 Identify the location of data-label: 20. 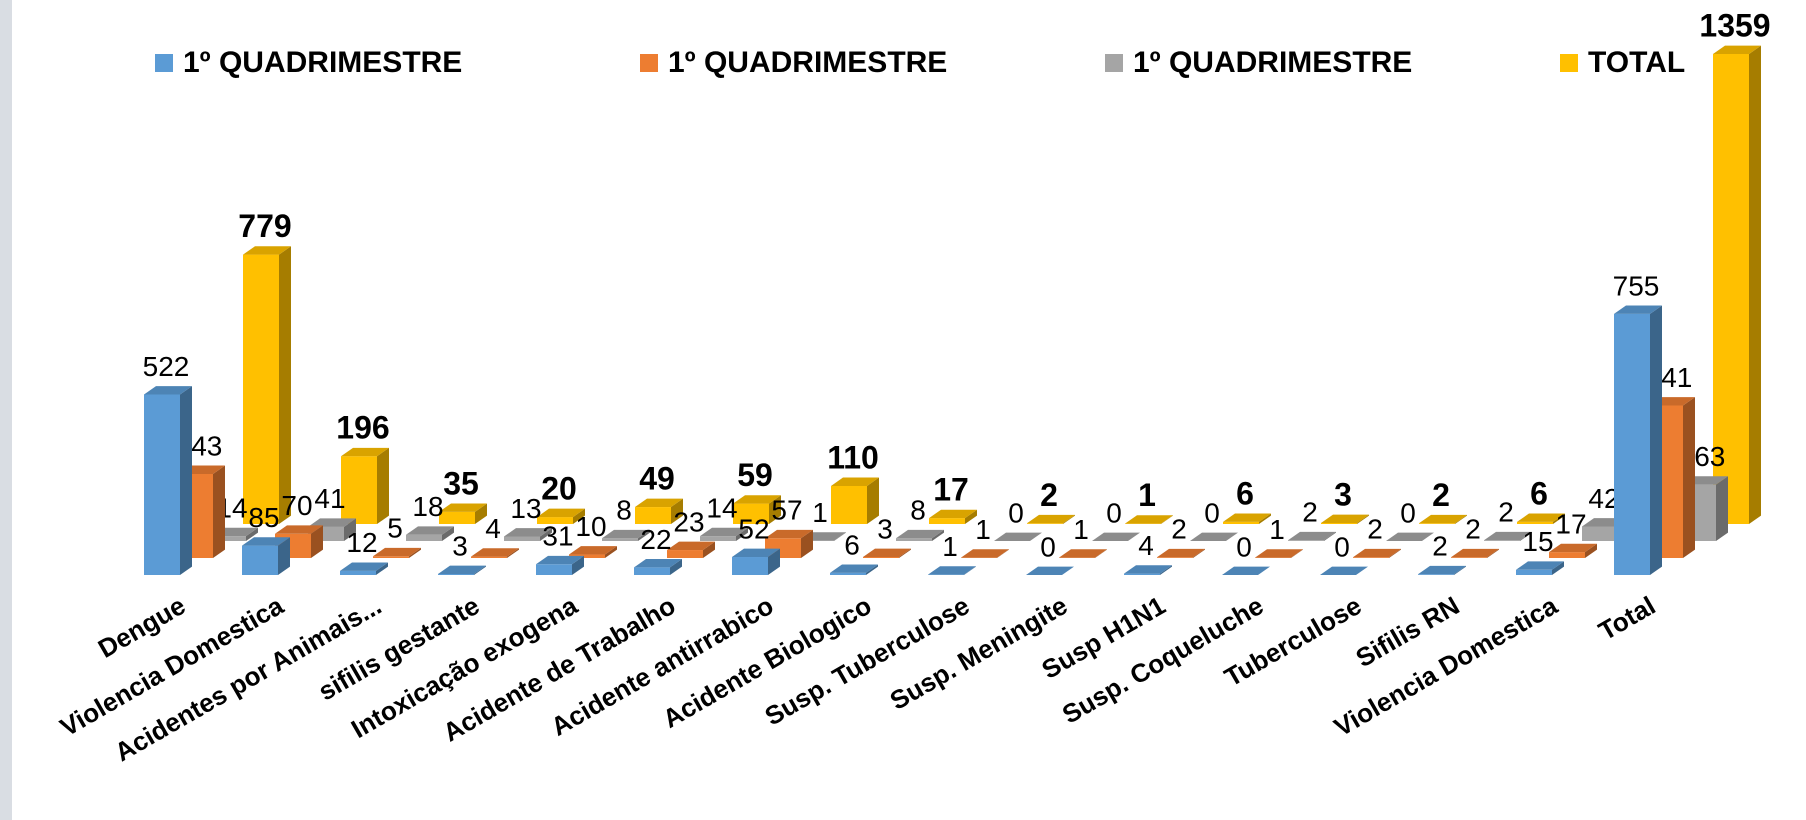
(559, 489).